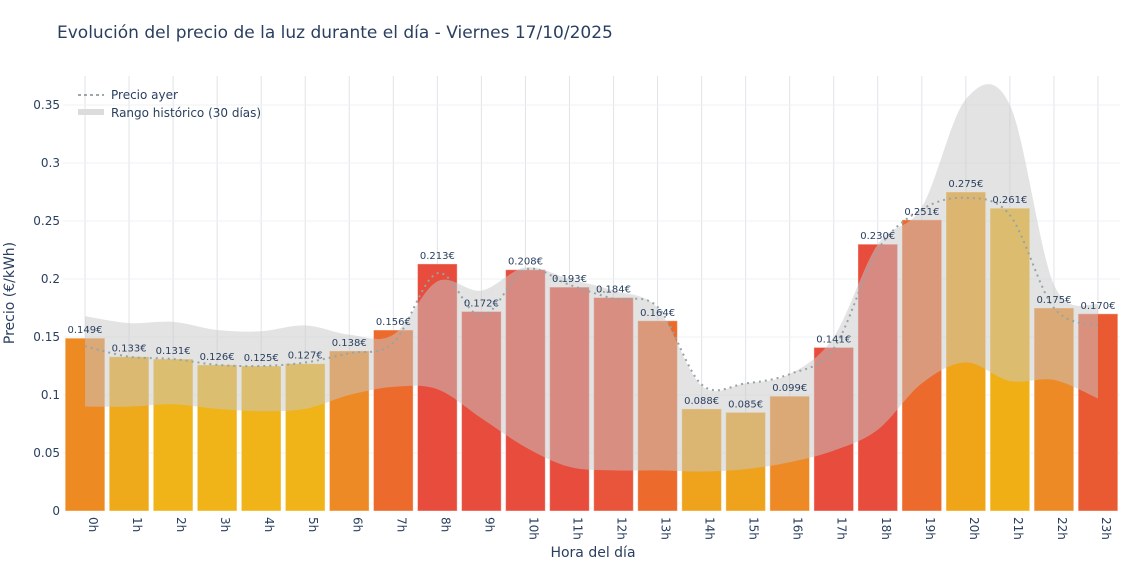 The width and height of the screenshot is (1140, 570). I want to click on legend-band-swatch, so click(91, 112).